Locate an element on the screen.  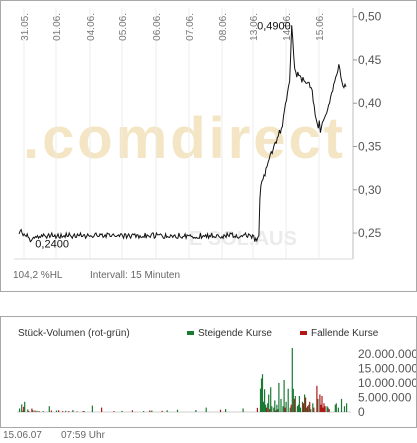
volume-y-tick-label: 10.000.000 is located at coordinates (387, 383).